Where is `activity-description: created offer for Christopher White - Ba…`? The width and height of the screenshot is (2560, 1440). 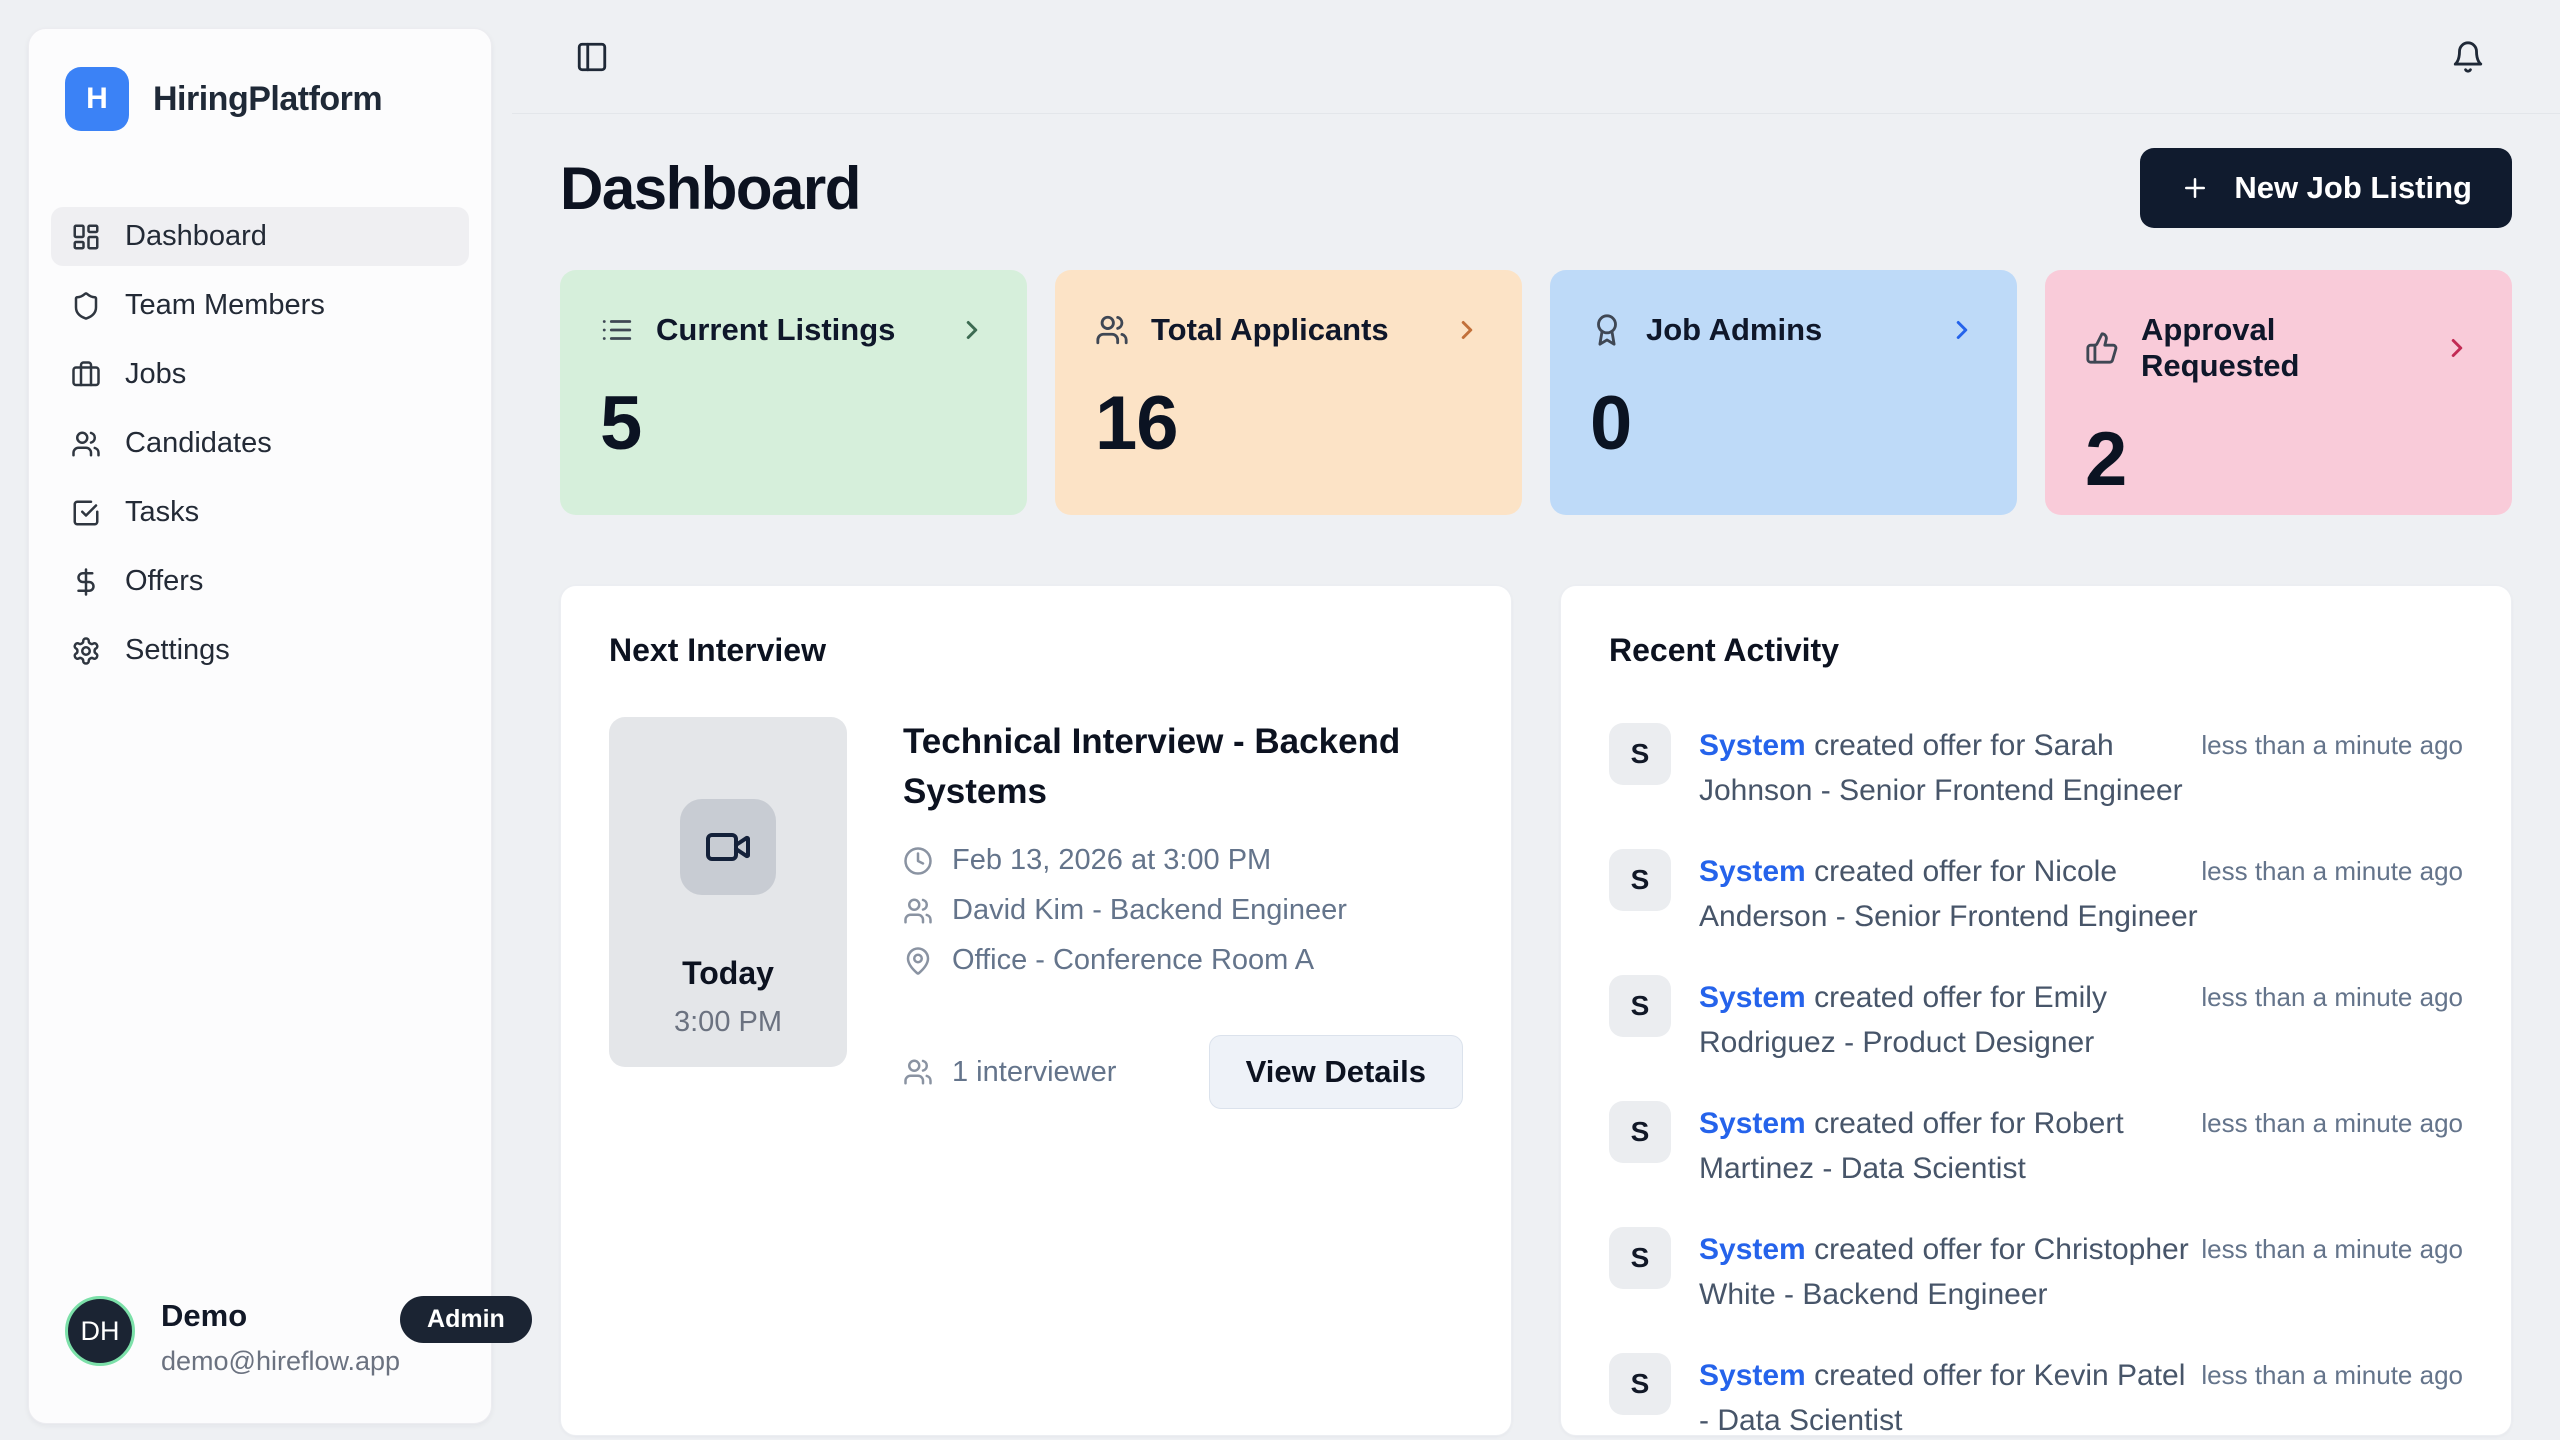
activity-description: created offer for Christopher White - Ba… is located at coordinates (1944, 1272).